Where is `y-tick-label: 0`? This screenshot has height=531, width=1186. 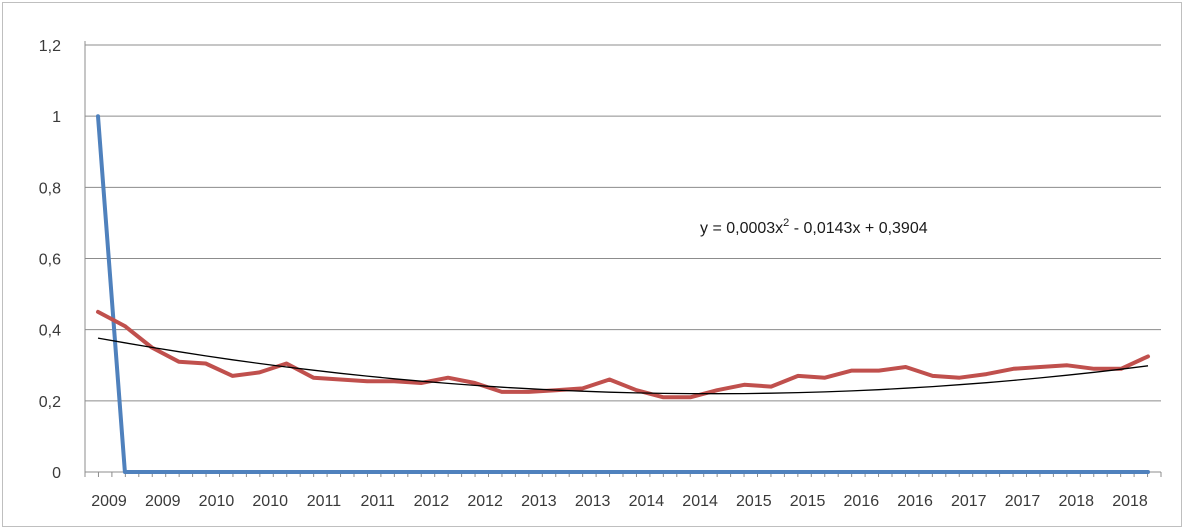 y-tick-label: 0 is located at coordinates (56, 473).